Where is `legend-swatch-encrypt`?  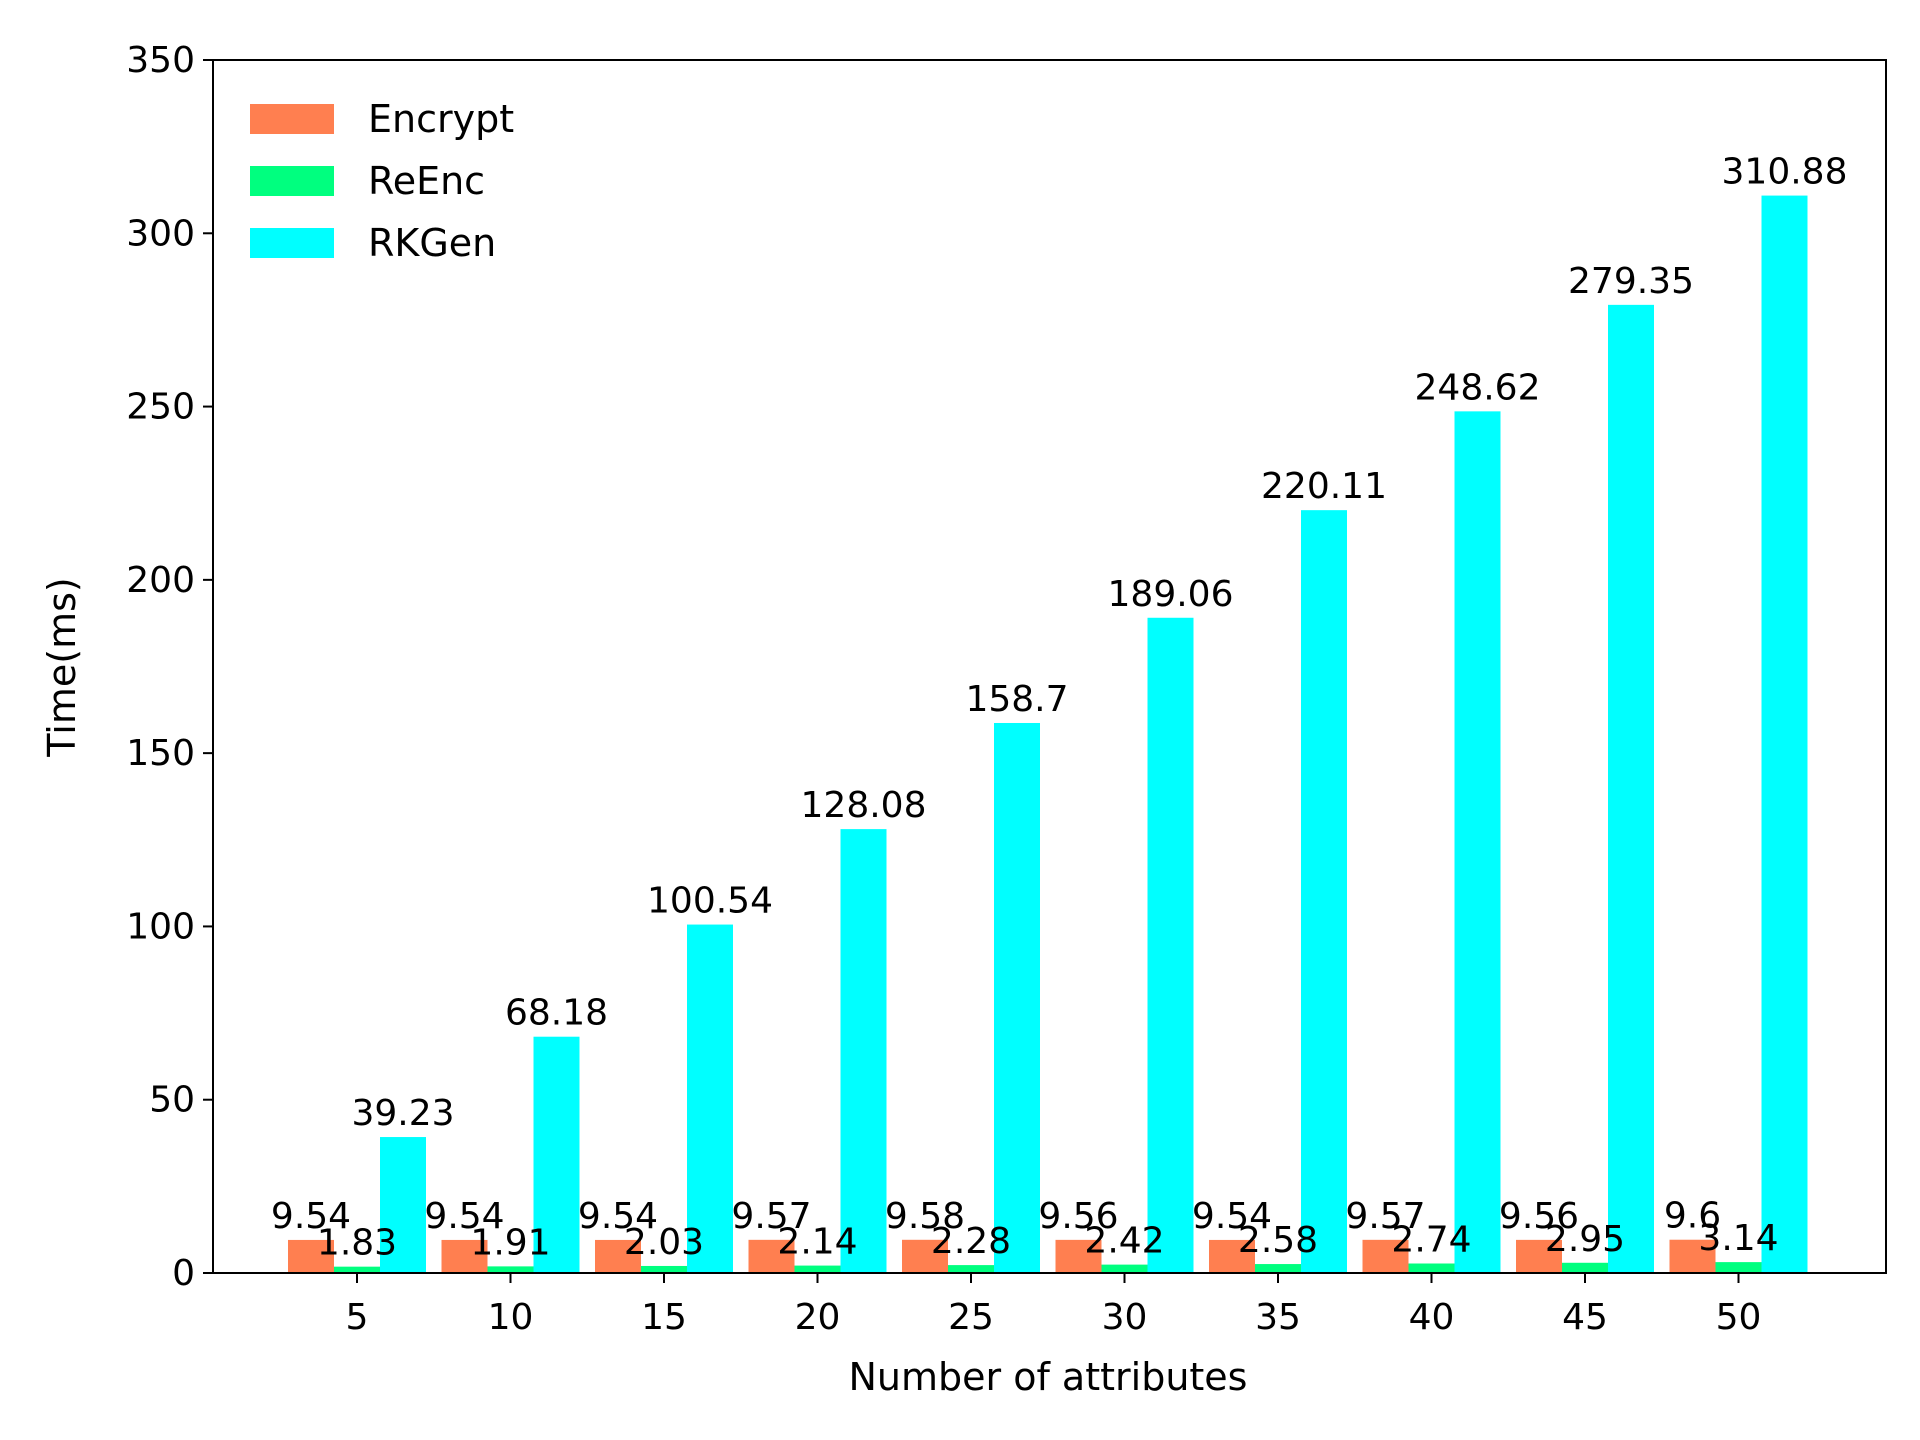
legend-swatch-encrypt is located at coordinates (292, 119).